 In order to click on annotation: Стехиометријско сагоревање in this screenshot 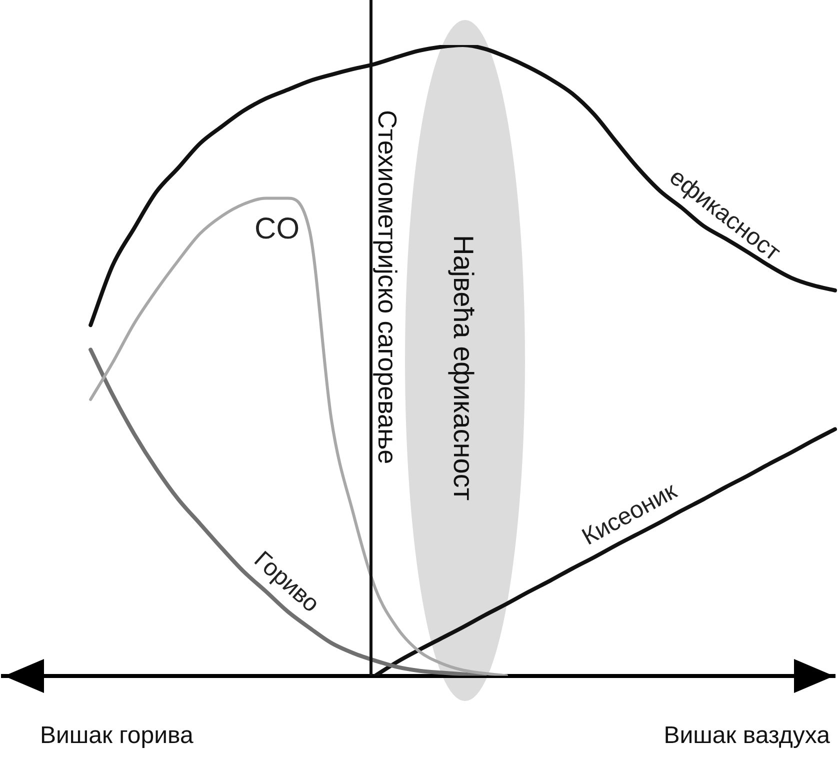, I will do `click(387, 287)`.